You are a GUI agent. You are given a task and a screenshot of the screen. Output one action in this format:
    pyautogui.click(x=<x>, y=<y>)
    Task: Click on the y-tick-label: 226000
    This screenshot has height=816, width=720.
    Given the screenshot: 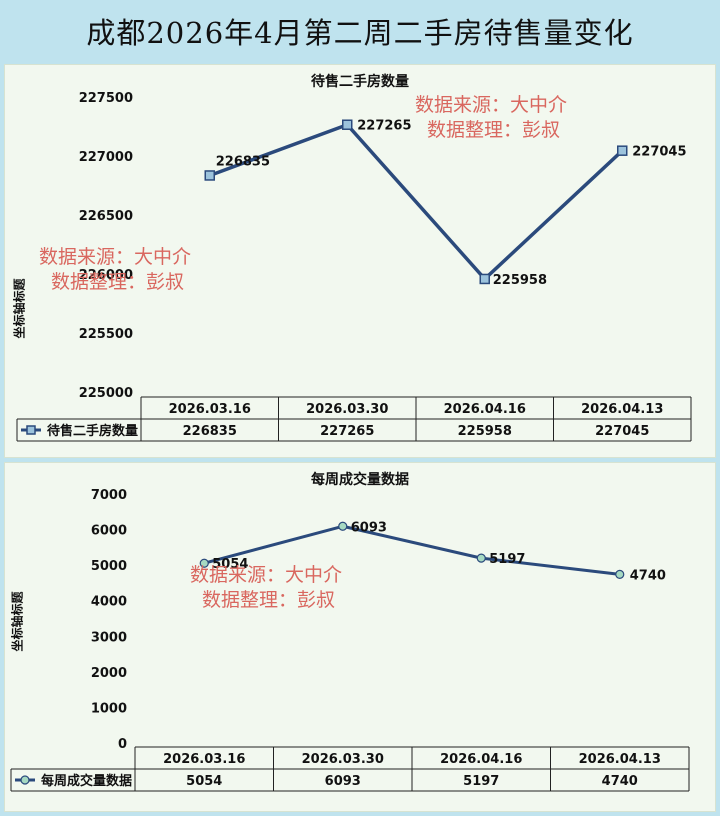 What is the action you would take?
    pyautogui.click(x=106, y=275)
    